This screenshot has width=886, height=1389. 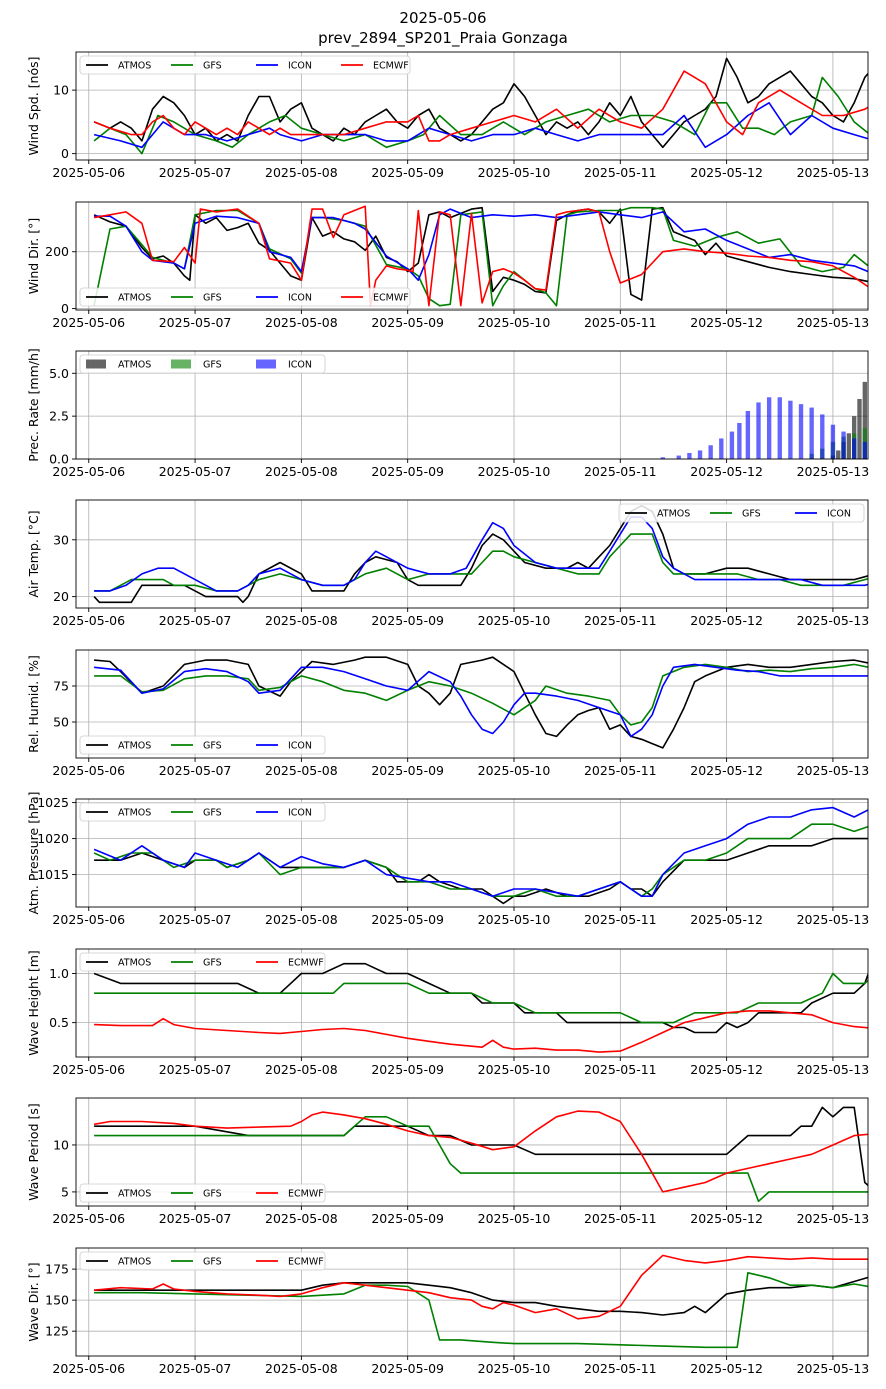 I want to click on y-axis-label: Rel. Humid. [%], so click(x=33, y=704).